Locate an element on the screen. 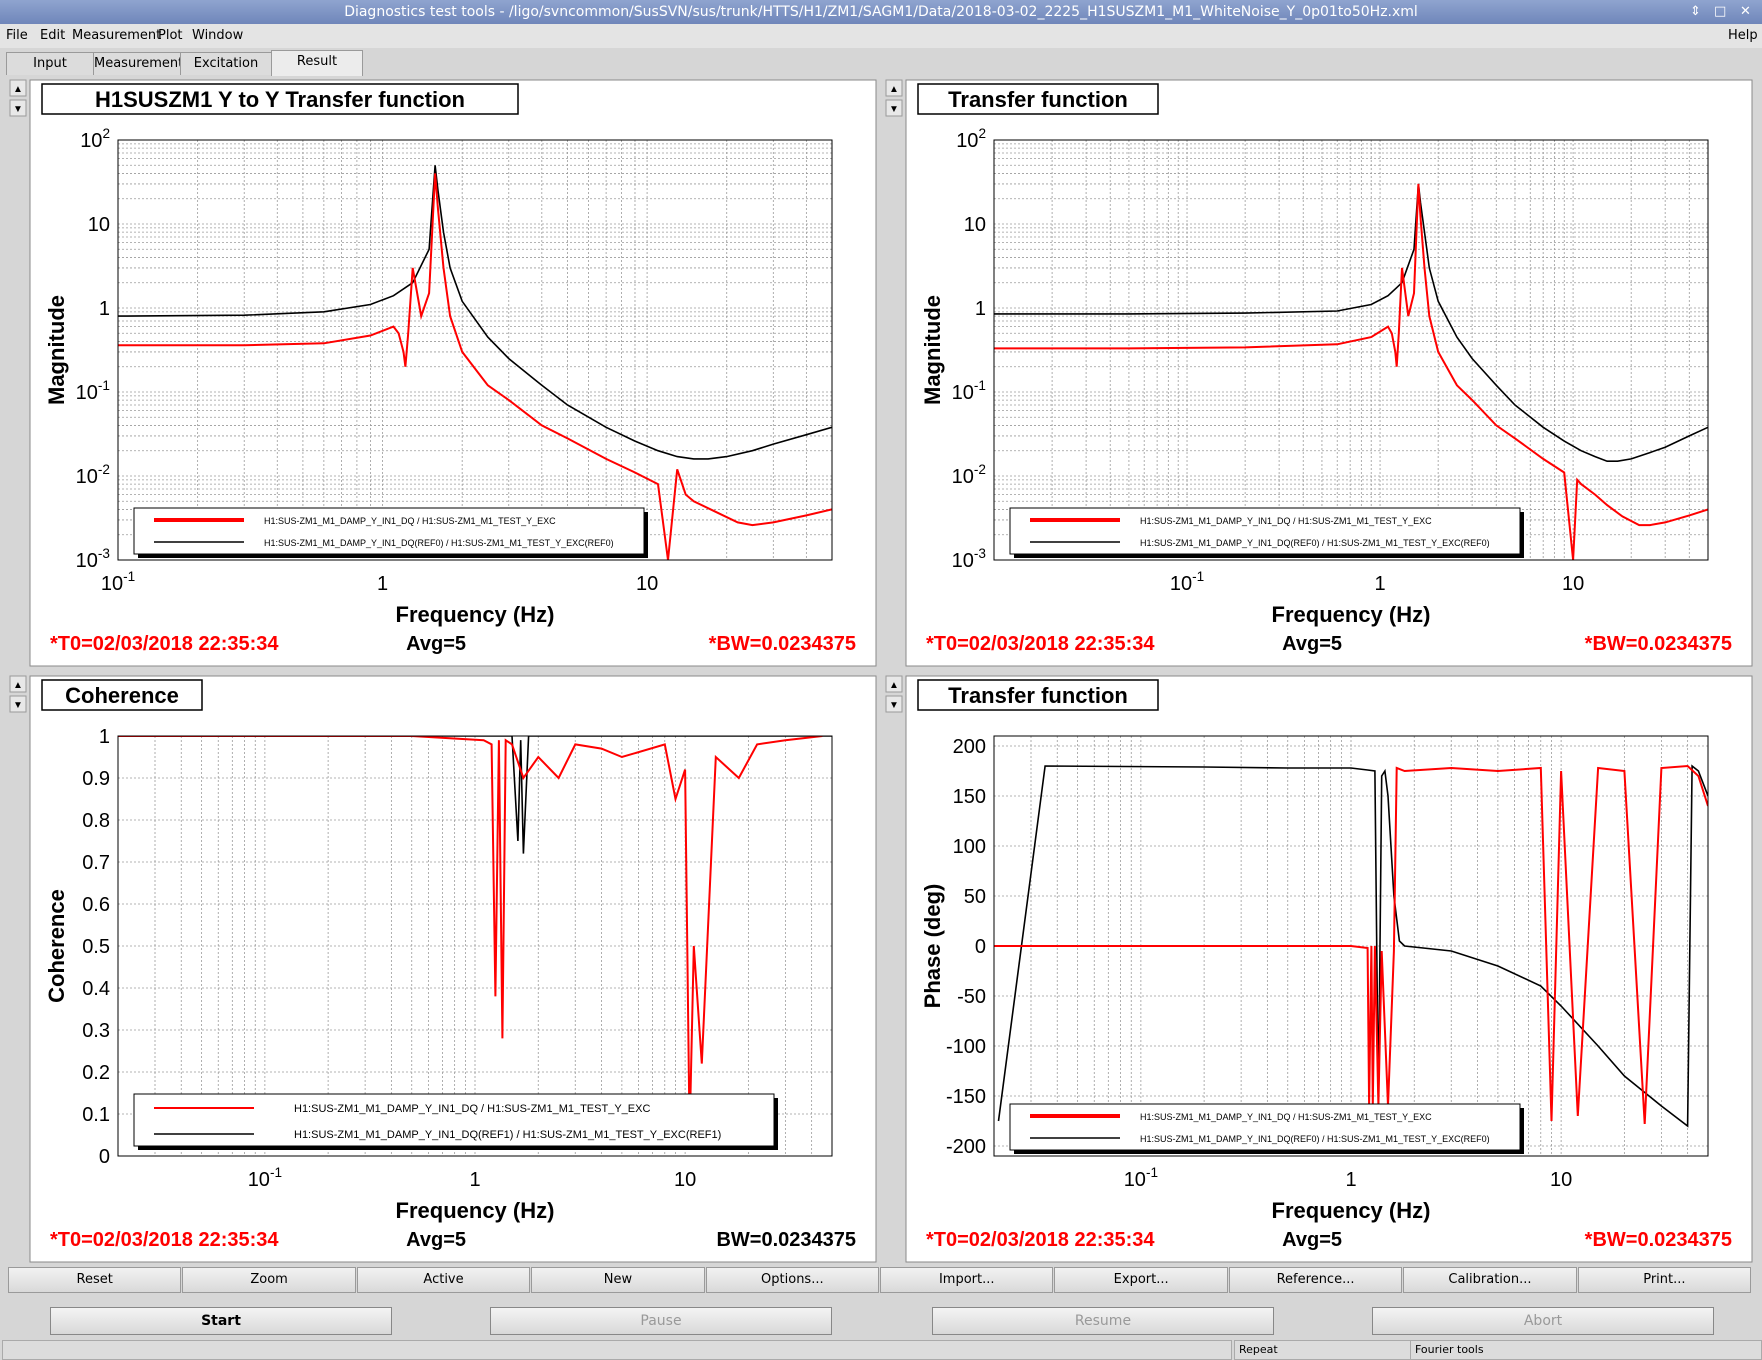 This screenshot has width=1762, height=1360. tab-input: Input is located at coordinates (50, 63).